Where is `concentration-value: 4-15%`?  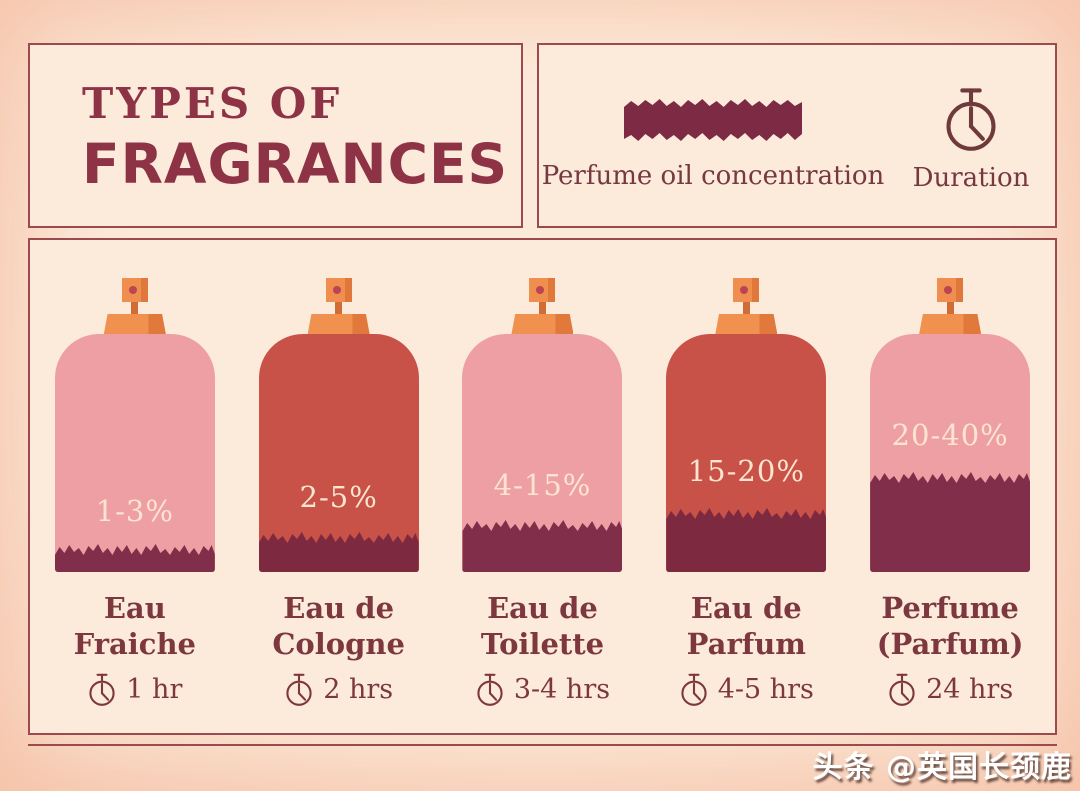 concentration-value: 4-15% is located at coordinates (542, 485).